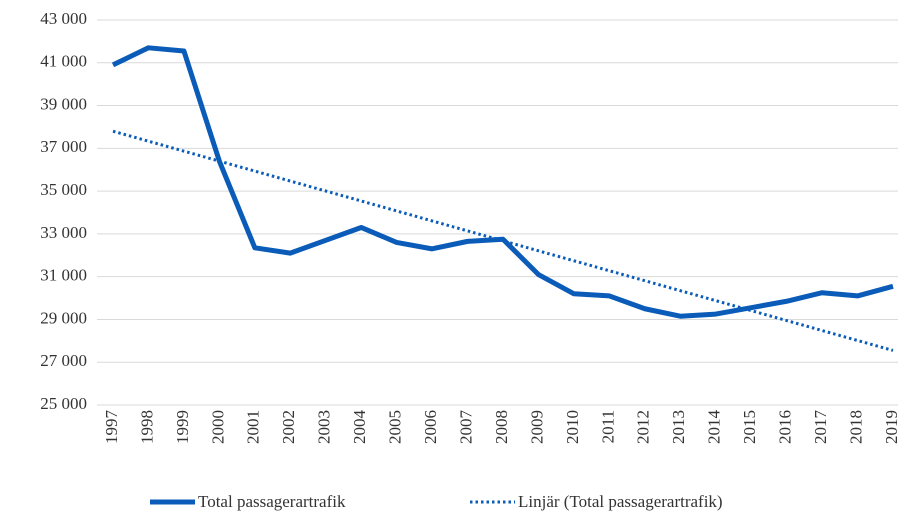 The image size is (901, 516). What do you see at coordinates (620, 501) in the screenshot?
I see `legend-label: Linjär (Total passagerartrafik)` at bounding box center [620, 501].